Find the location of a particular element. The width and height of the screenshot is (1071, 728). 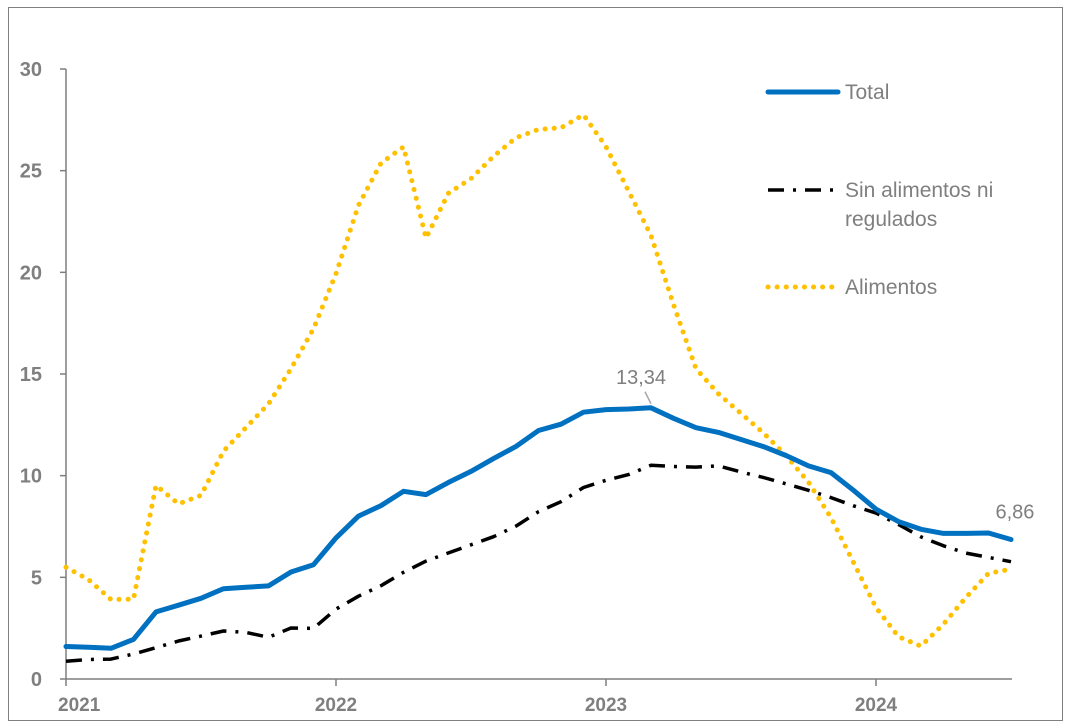

legend-label: Total is located at coordinates (867, 92).